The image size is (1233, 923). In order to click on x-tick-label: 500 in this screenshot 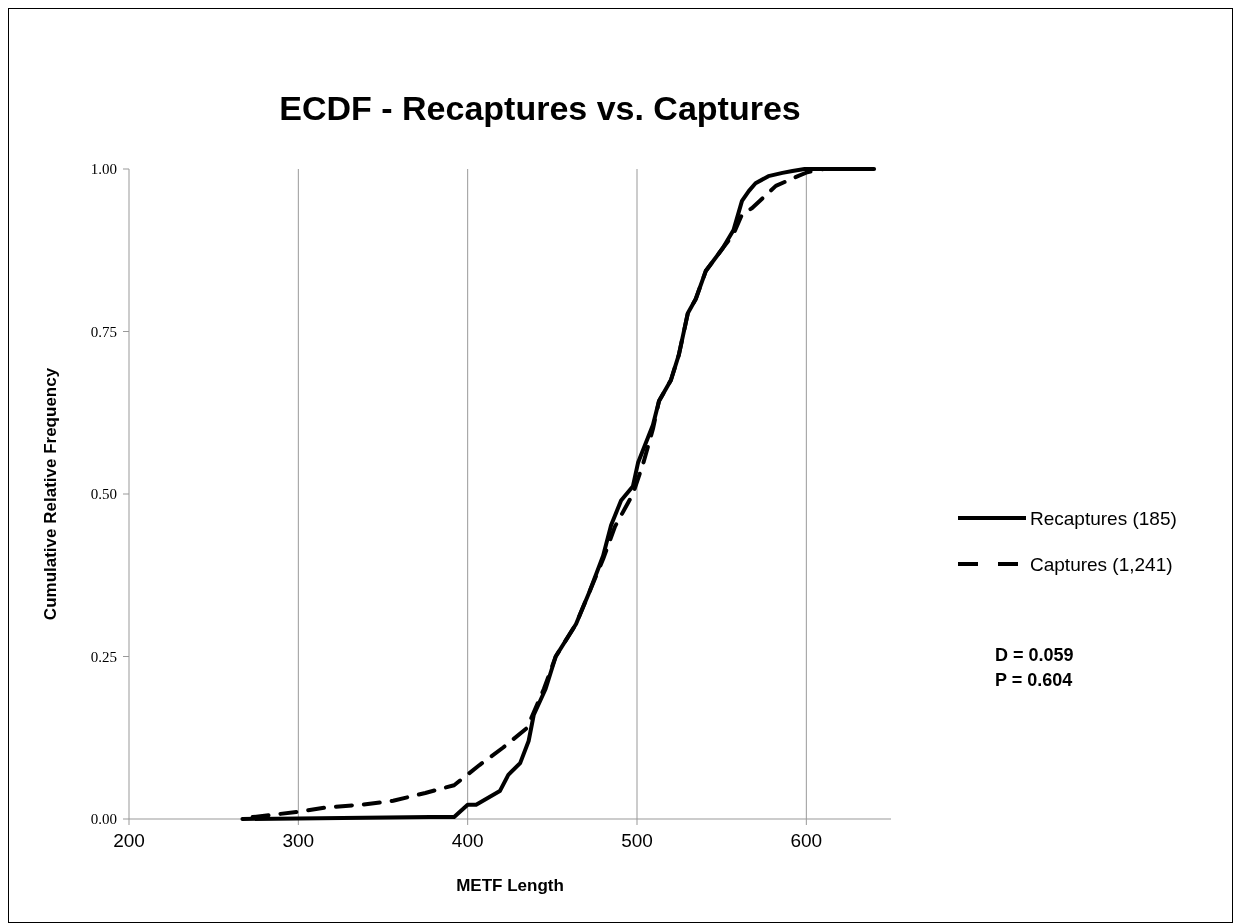, I will do `click(637, 840)`.